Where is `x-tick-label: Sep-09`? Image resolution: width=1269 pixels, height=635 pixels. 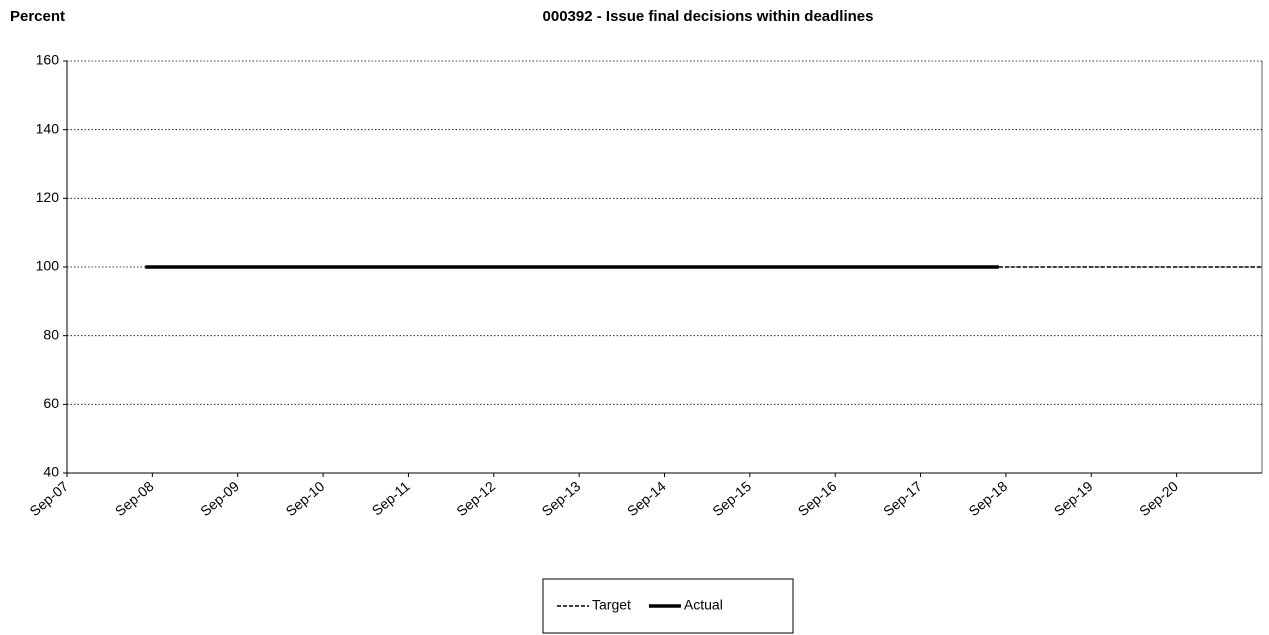 x-tick-label: Sep-09 is located at coordinates (219, 498).